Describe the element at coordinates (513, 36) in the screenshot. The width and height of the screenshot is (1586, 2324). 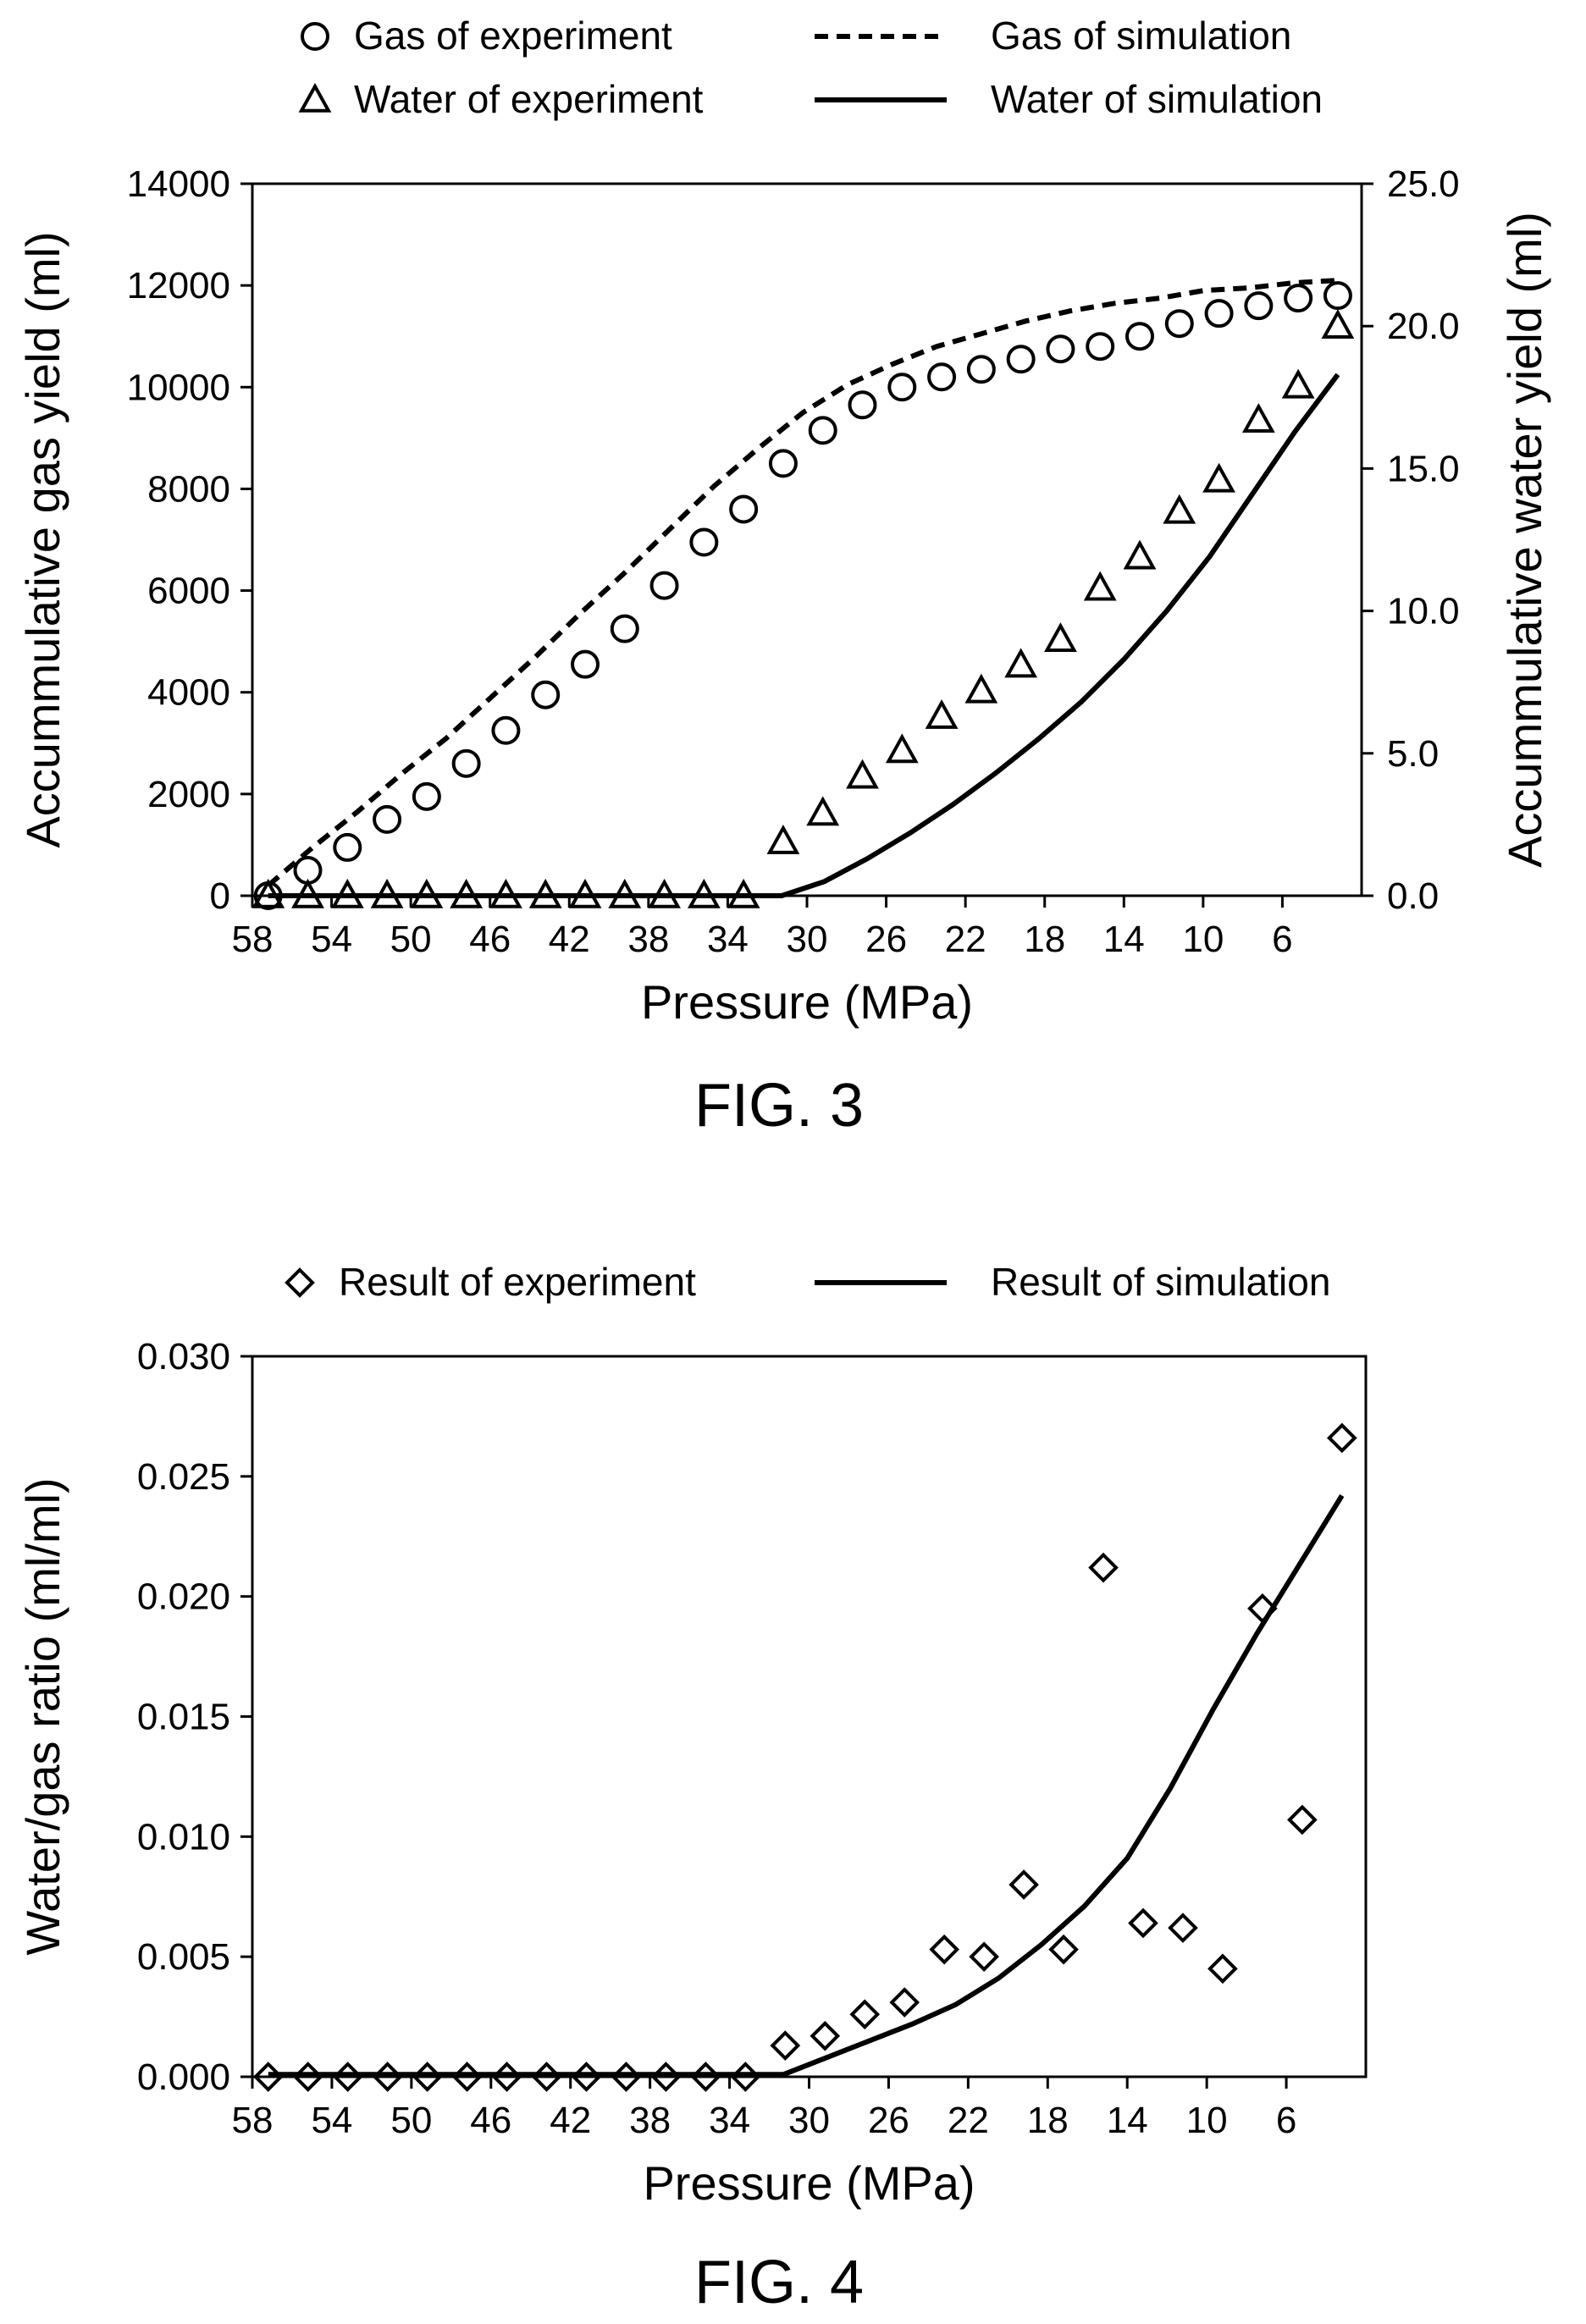
I see `fig3-legend-gas-of-experiment-label: Gas of experiment` at that location.